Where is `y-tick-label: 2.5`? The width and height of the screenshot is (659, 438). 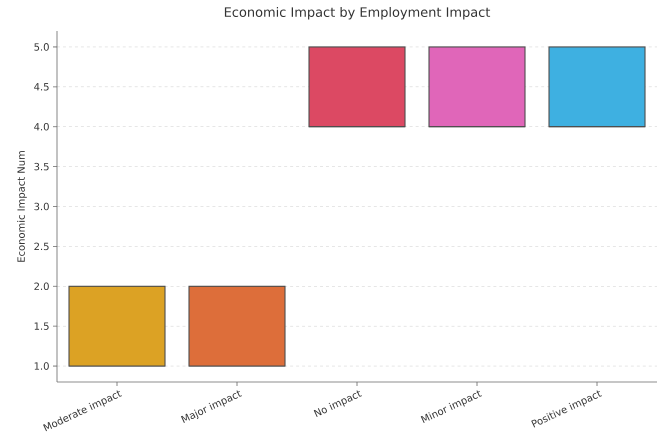
y-tick-label: 2.5 is located at coordinates (41, 246).